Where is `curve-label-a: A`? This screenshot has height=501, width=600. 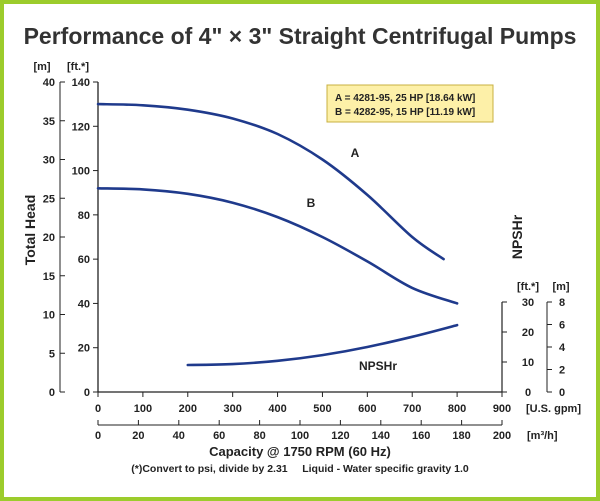
curve-label-a: A is located at coordinates (355, 153).